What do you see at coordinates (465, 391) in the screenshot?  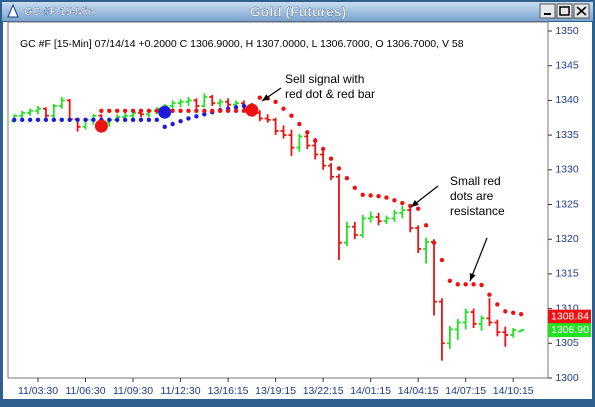 I see `x-tick-label: 14/07:15` at bounding box center [465, 391].